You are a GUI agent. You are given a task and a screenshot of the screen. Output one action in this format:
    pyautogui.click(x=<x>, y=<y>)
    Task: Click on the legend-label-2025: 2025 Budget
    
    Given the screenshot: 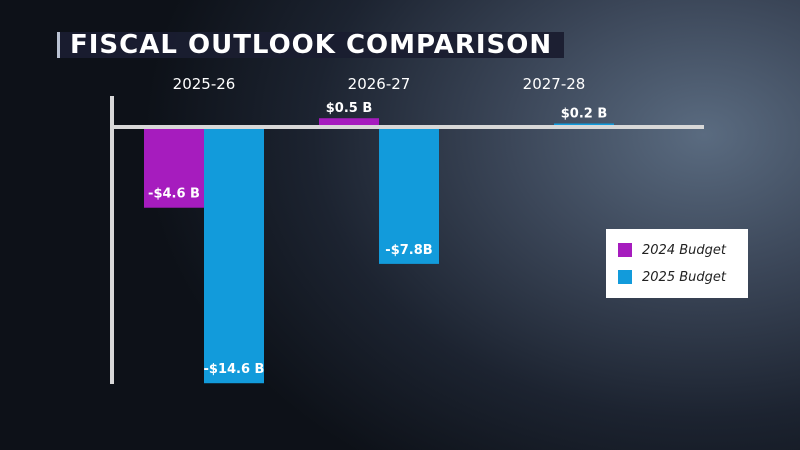 What is the action you would take?
    pyautogui.click(x=684, y=277)
    